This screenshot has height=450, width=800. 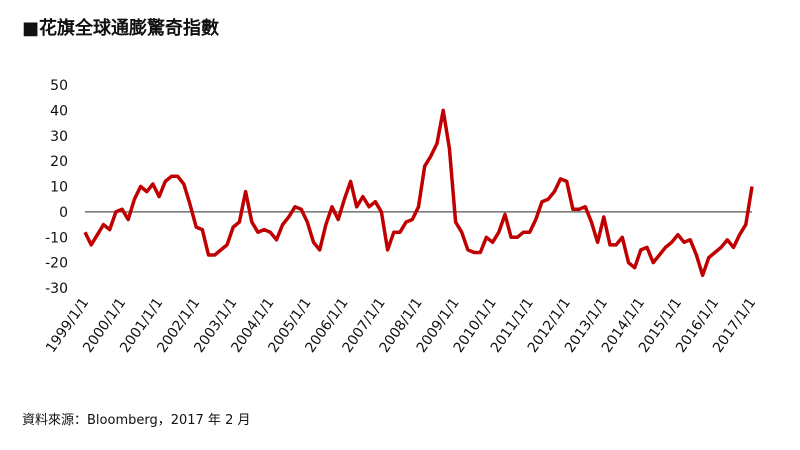 I want to click on source-note: 資料來源：Bloomberg，2017 年 2 月, so click(x=136, y=420).